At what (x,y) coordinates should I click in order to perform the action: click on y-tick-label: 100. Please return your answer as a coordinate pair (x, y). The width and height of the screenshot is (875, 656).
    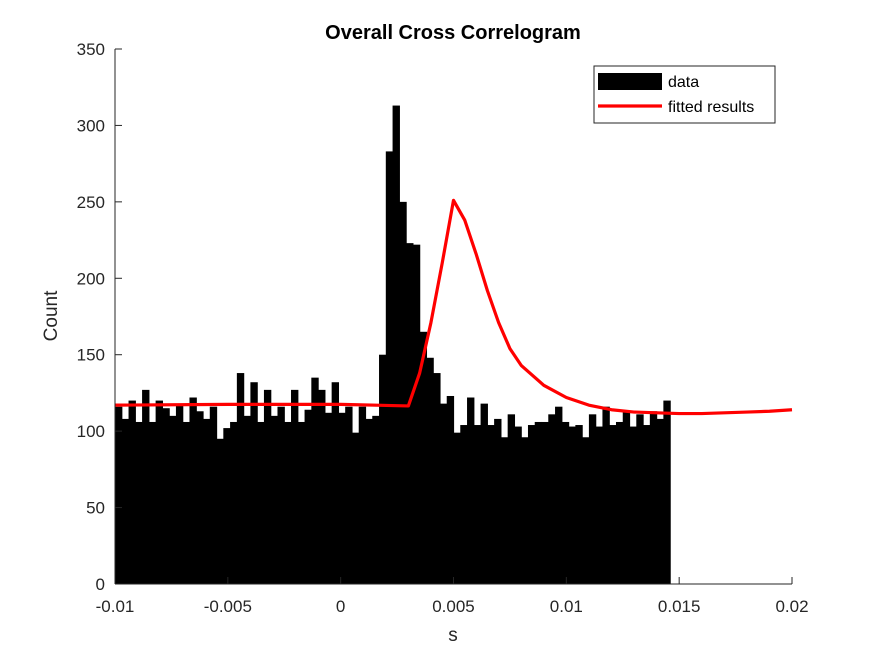
    Looking at the image, I should click on (91, 431).